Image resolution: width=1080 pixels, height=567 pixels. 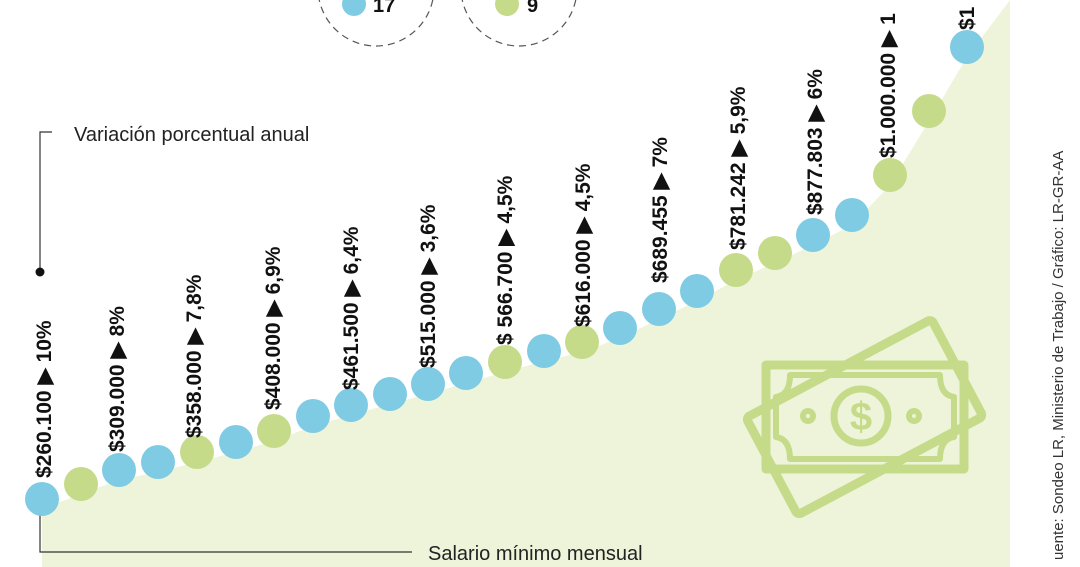 I want to click on data-label: $1, so click(x=967, y=18).